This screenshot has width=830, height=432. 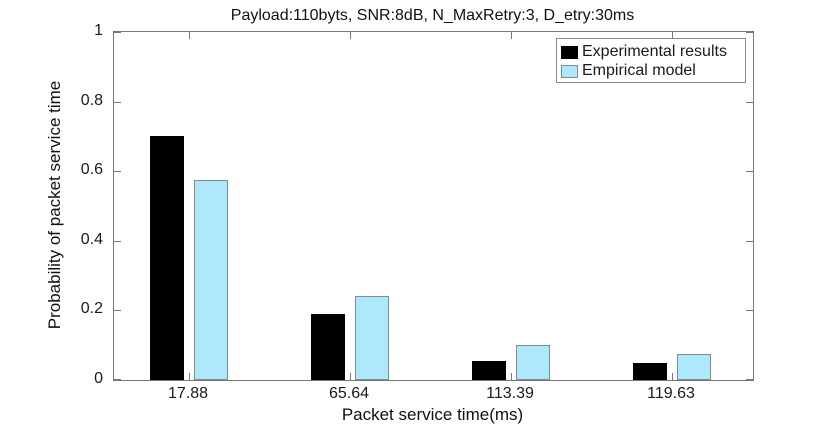 I want to click on x-axis-label: Packet service time(ms), so click(x=432, y=414).